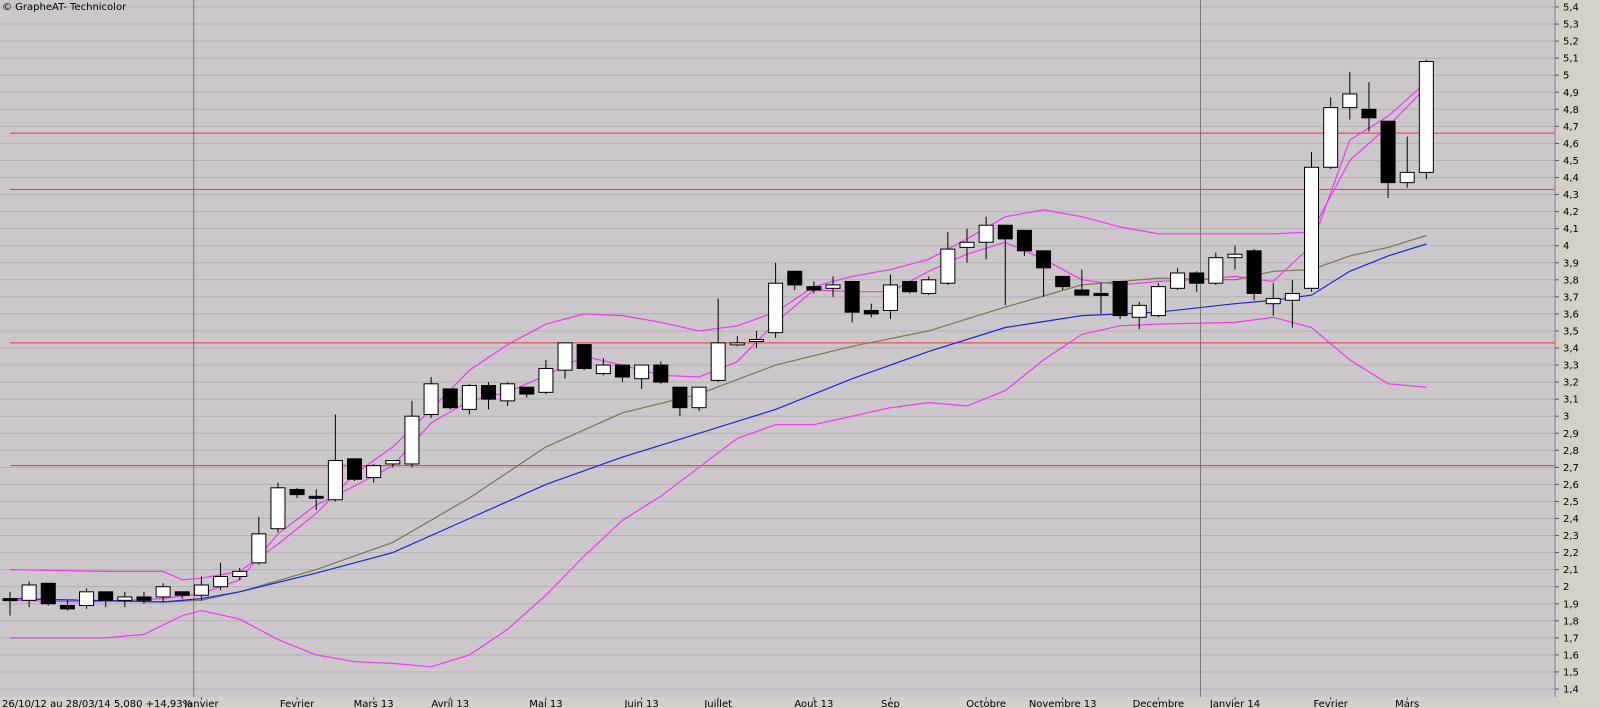  I want to click on y-tick-label: 4,7, so click(1571, 127).